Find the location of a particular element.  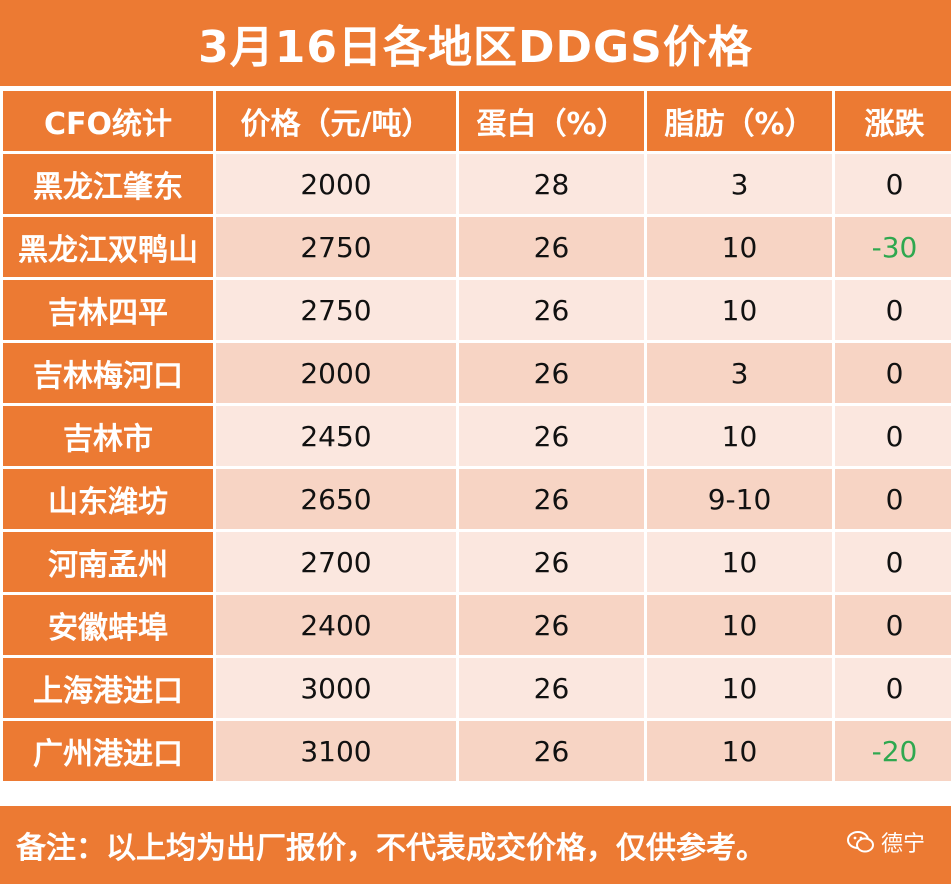

region-cell: 黑龙江双鸭山 is located at coordinates (108, 247).